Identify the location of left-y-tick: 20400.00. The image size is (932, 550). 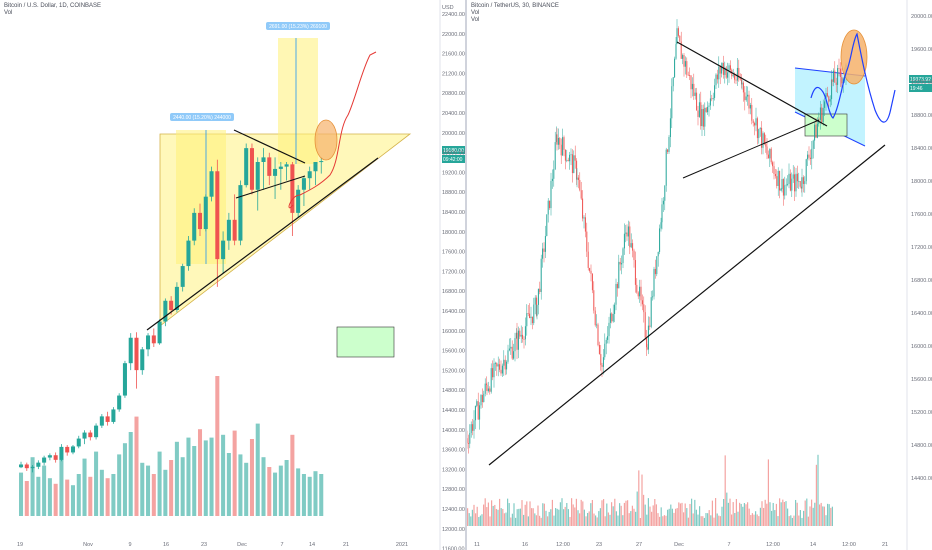
(453, 114).